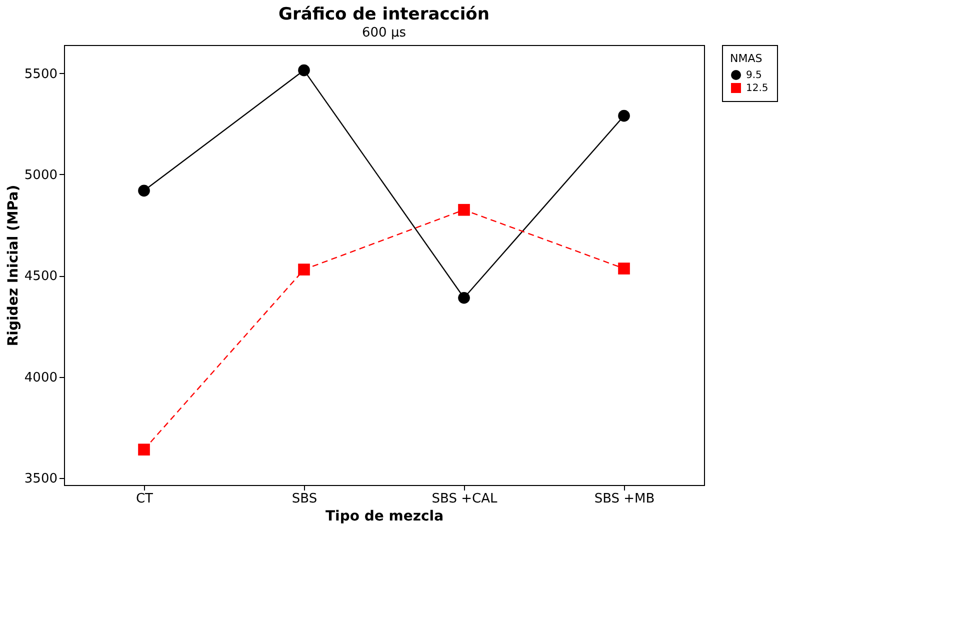  Describe the element at coordinates (746, 58) in the screenshot. I see `legend-title: NMAS` at that location.